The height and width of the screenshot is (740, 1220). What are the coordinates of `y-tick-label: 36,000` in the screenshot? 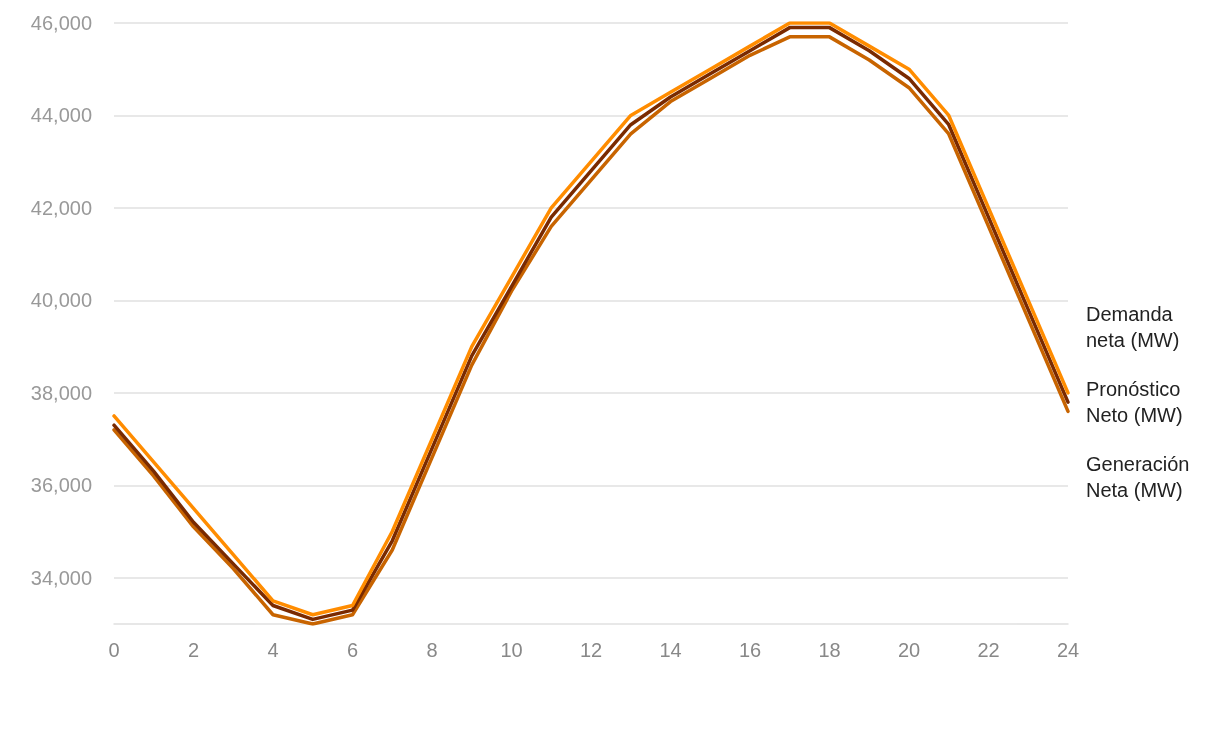 It's located at (61, 485).